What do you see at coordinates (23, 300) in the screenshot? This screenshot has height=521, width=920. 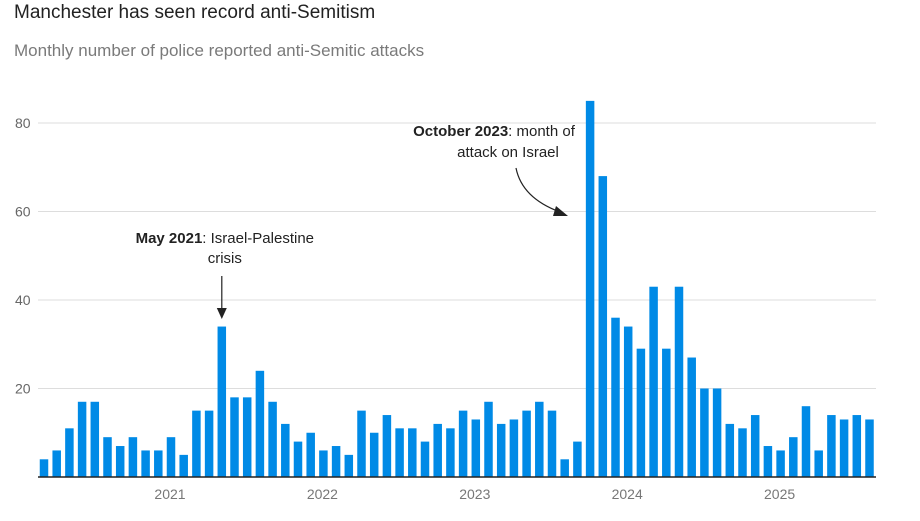 I see `y-tick-label: 40` at bounding box center [23, 300].